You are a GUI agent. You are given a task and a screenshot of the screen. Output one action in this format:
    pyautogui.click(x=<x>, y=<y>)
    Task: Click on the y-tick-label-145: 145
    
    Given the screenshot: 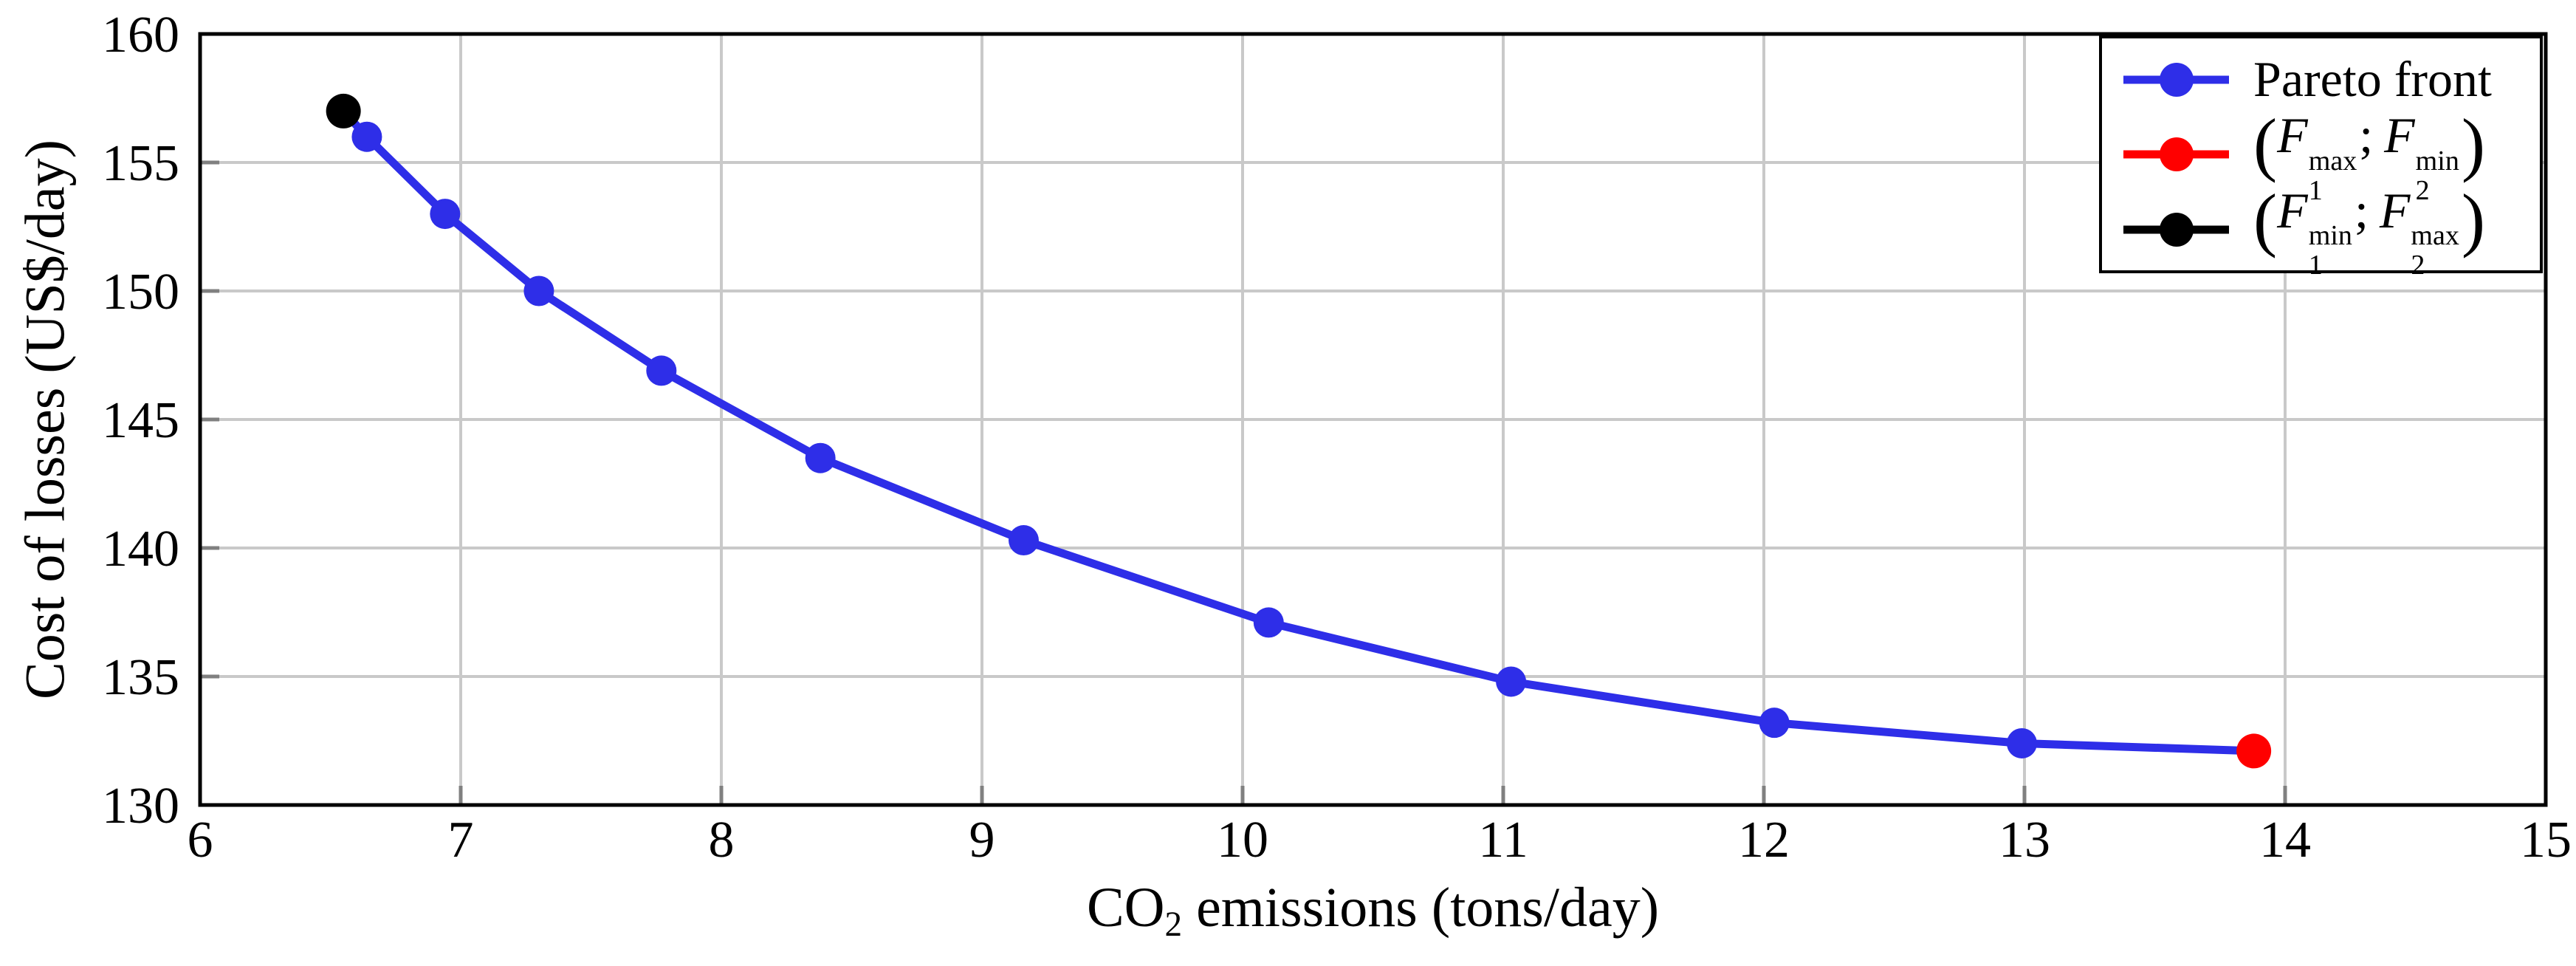 What is the action you would take?
    pyautogui.click(x=140, y=420)
    